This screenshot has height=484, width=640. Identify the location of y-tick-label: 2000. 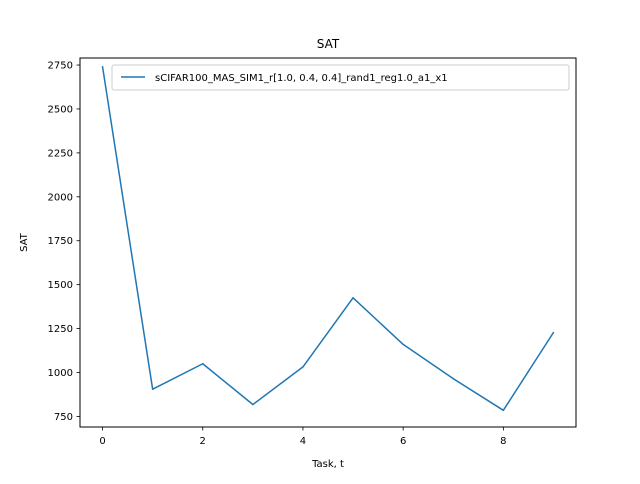
(60, 197).